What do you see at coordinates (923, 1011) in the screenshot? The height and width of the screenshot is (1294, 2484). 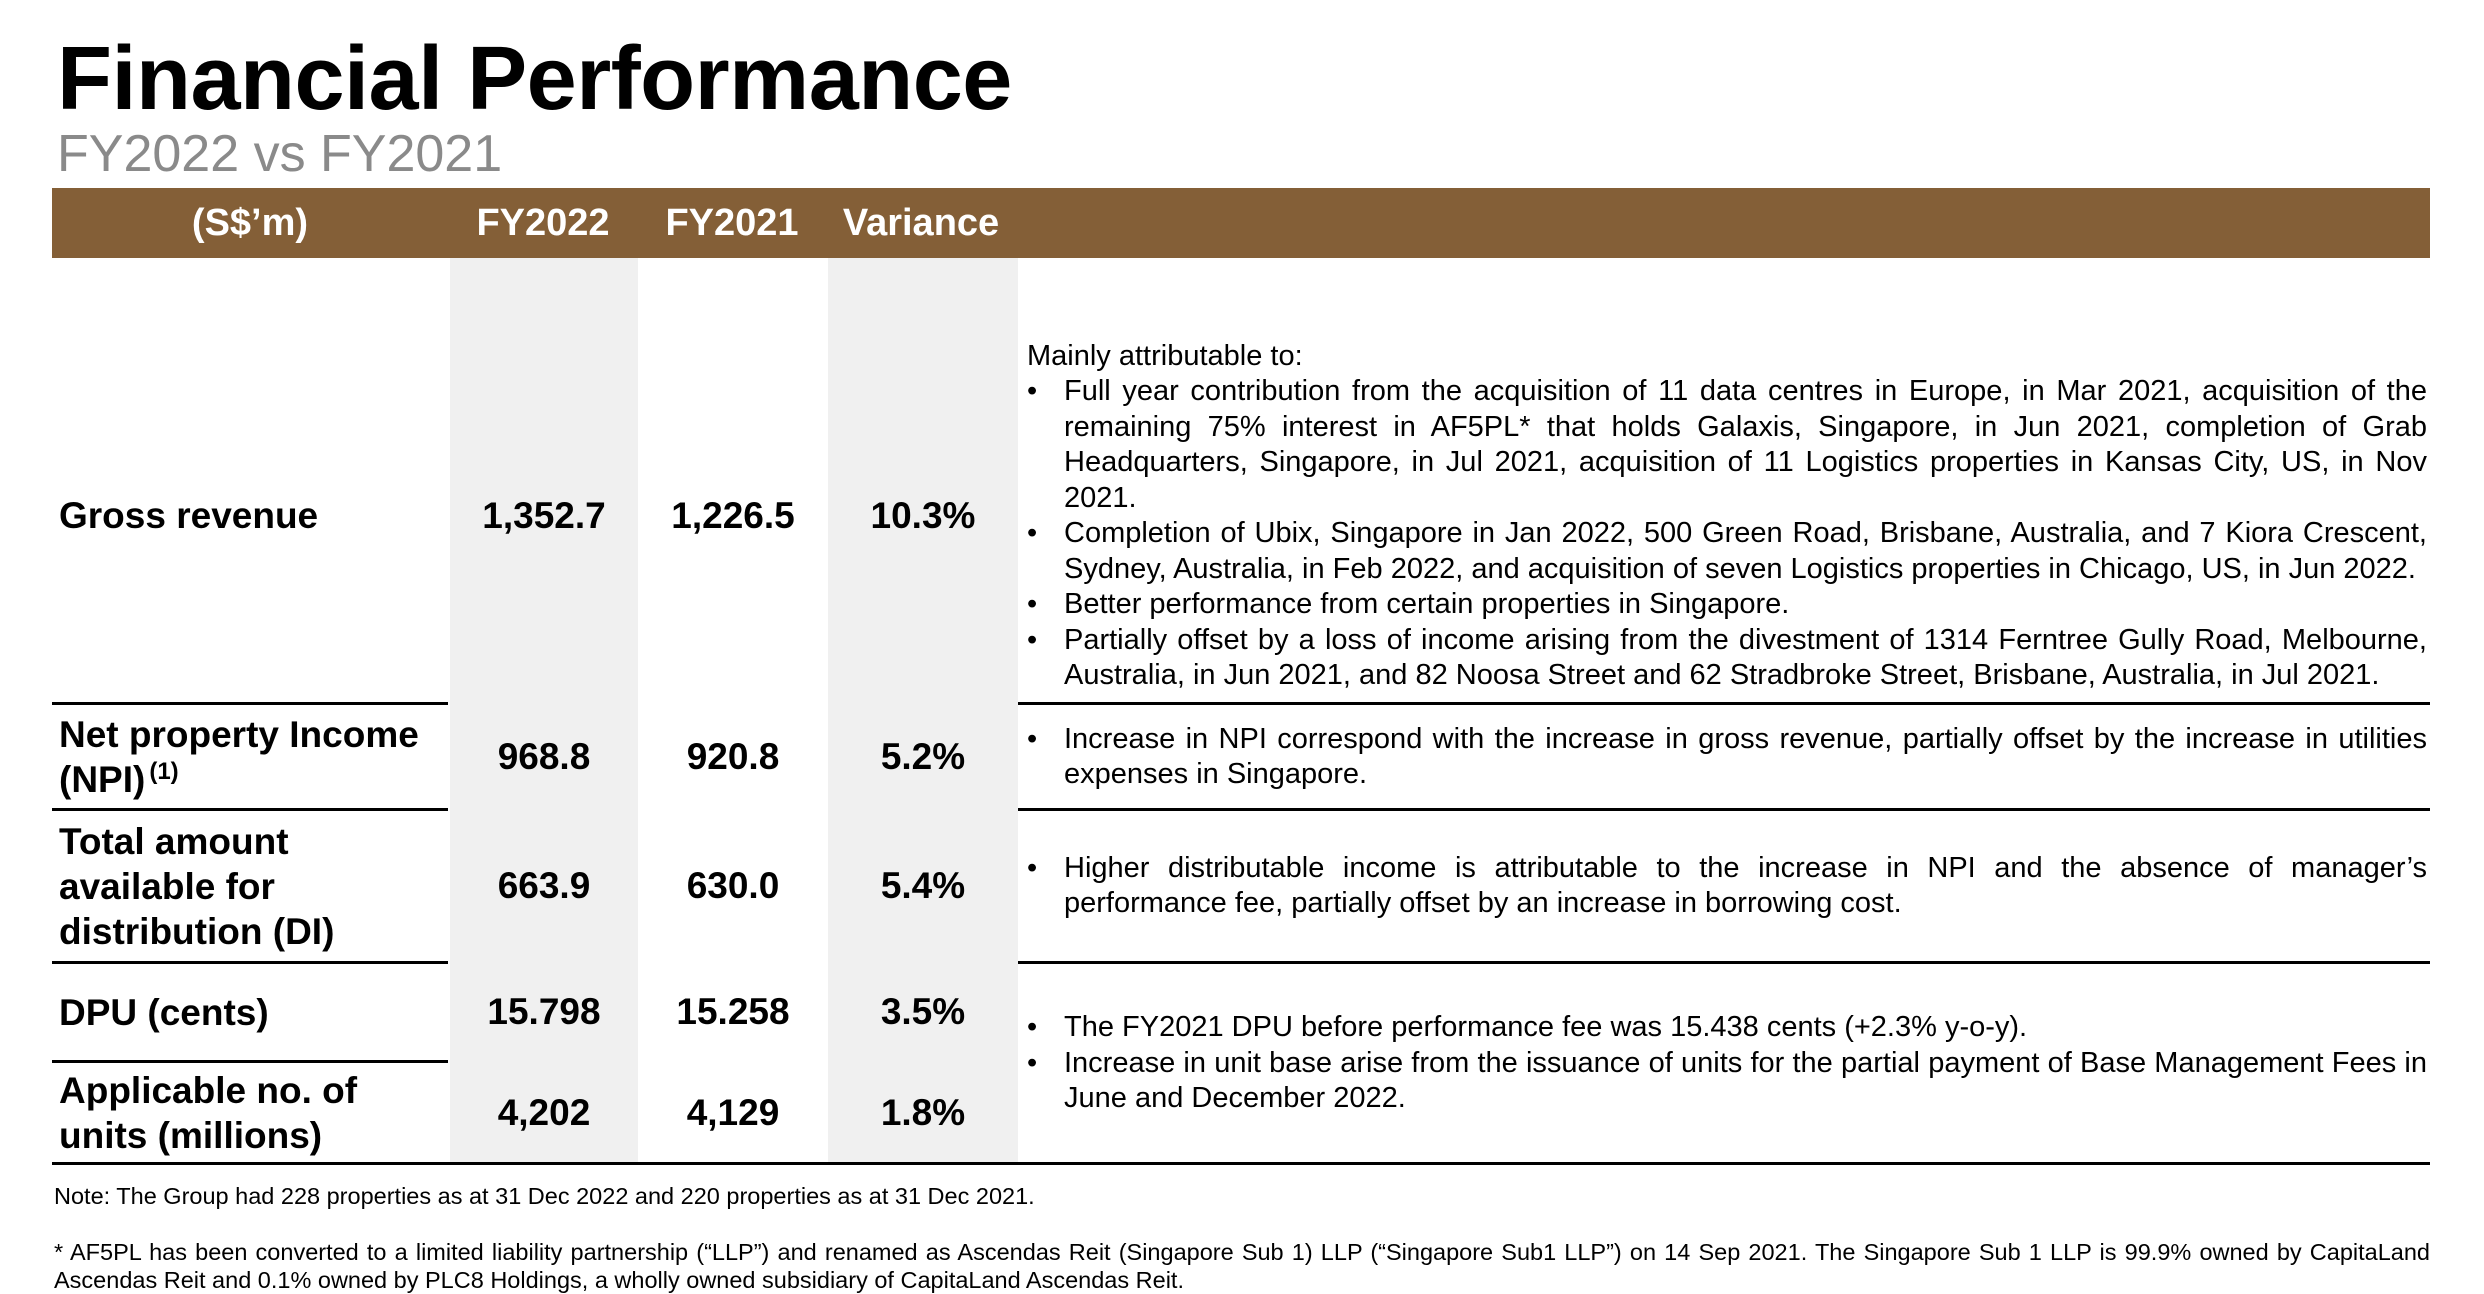 I see `dpu-variance: 3.5%` at bounding box center [923, 1011].